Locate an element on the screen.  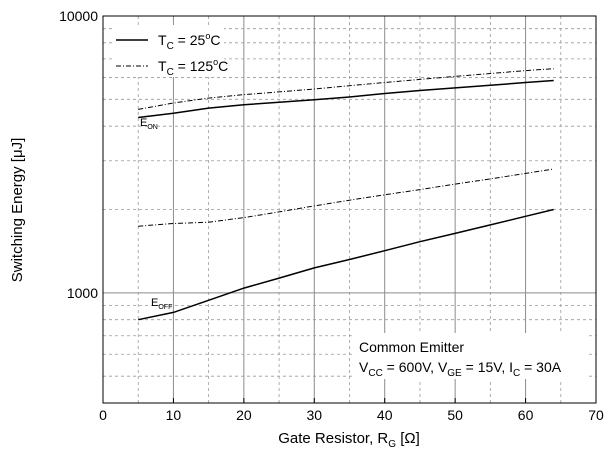
x-tick-label: 60 is located at coordinates (526, 415).